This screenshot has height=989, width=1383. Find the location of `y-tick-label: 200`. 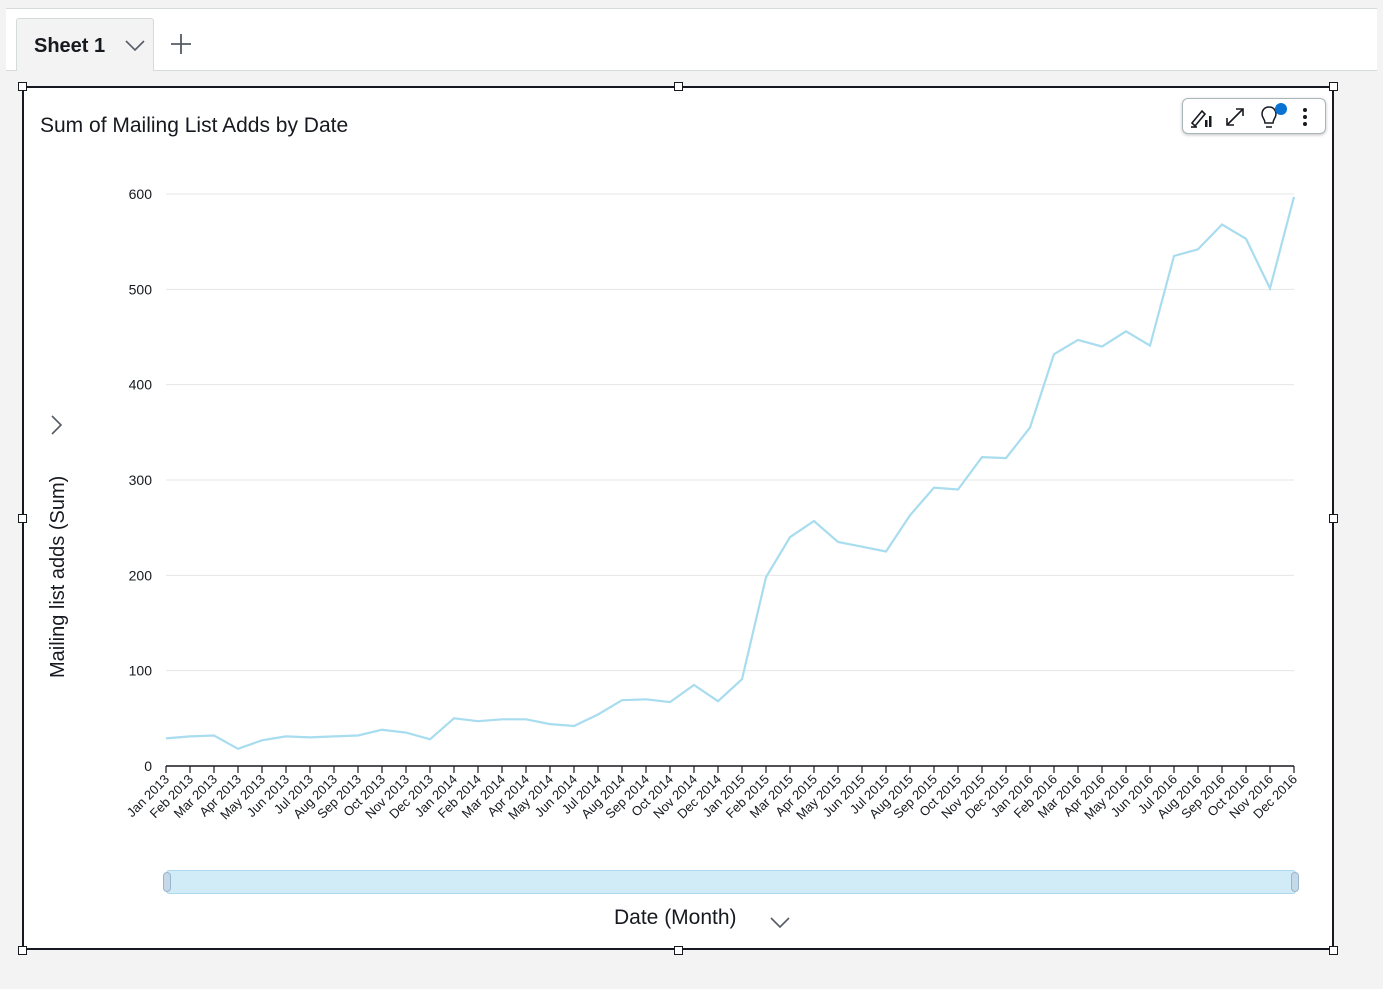

y-tick-label: 200 is located at coordinates (141, 575).